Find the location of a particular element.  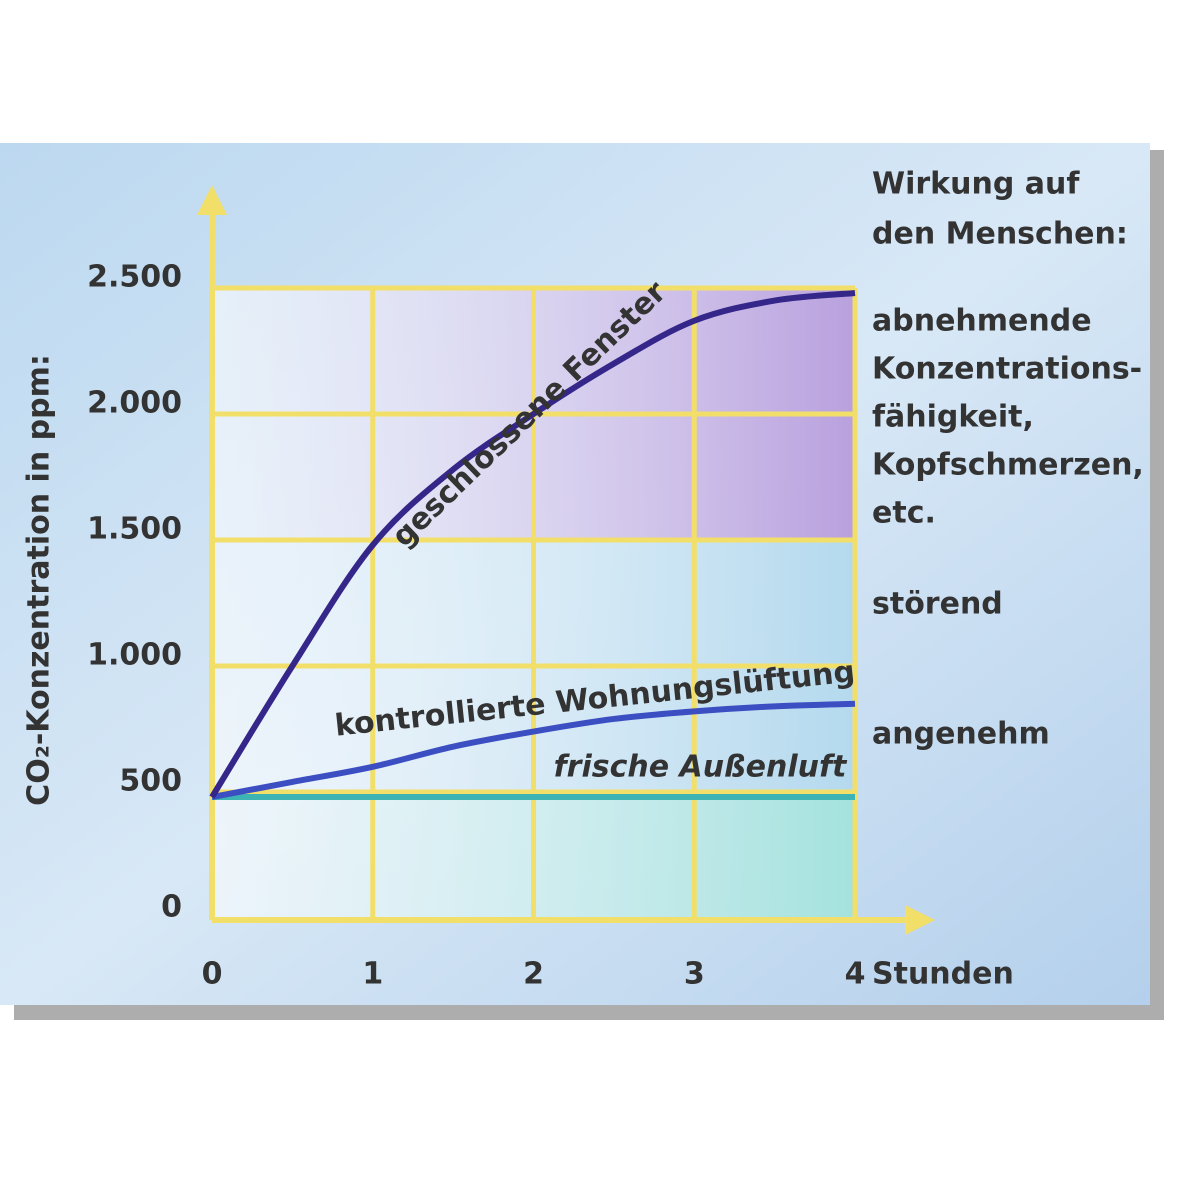

effect-text: Konzentrations- is located at coordinates (1007, 369).